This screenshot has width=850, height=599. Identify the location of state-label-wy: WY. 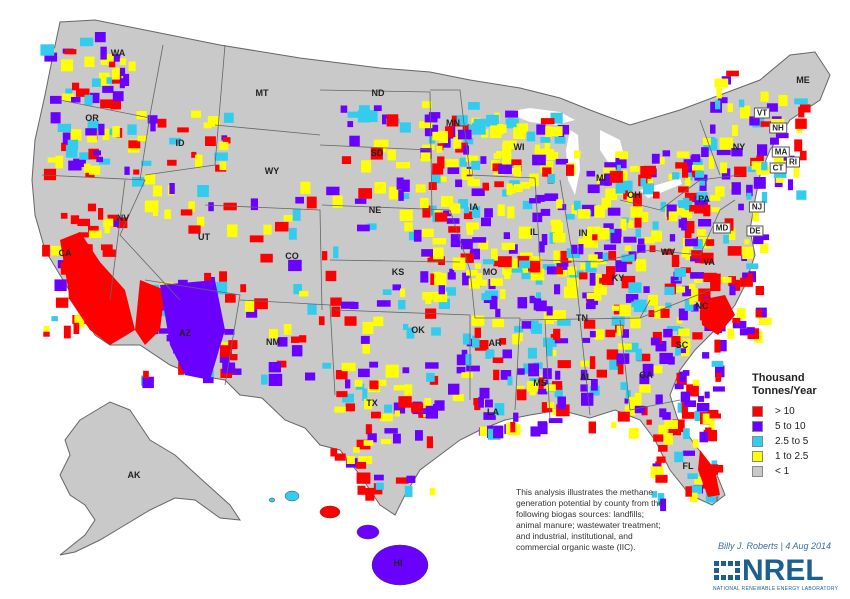
(272, 171).